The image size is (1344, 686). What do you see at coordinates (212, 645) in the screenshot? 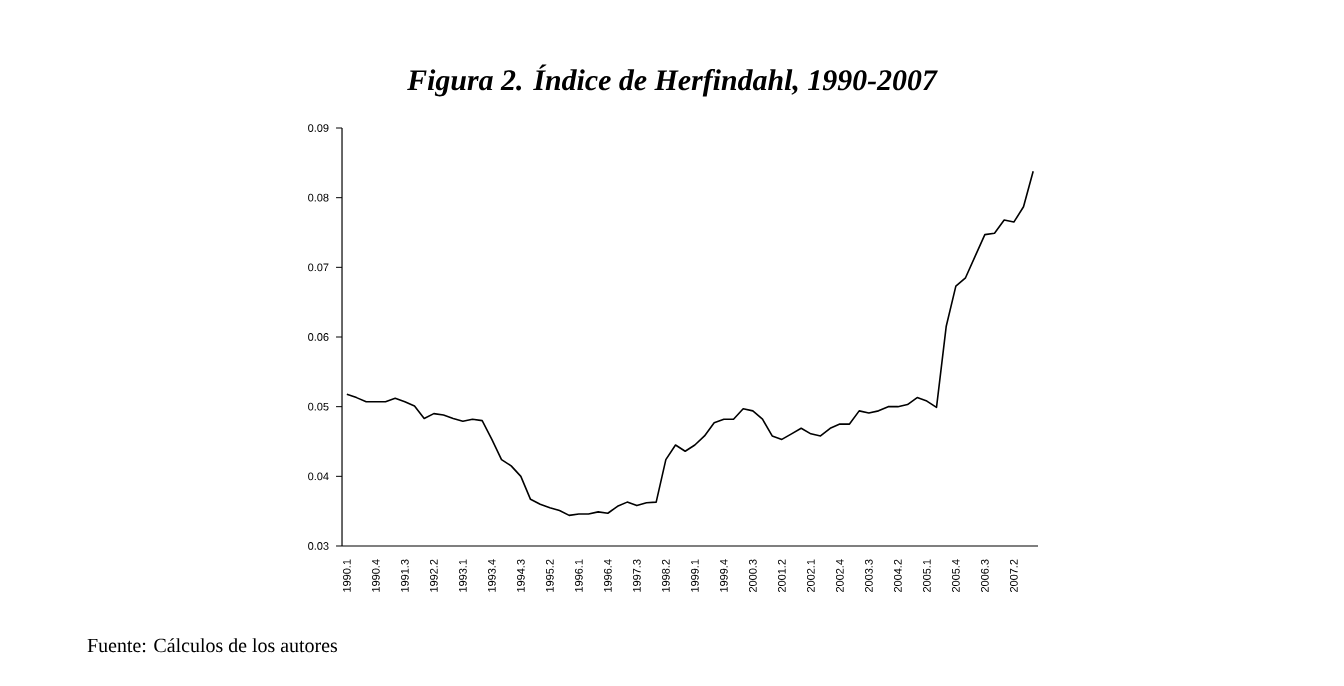
I see `source-note: Fuente: Cálculos de los autores` at bounding box center [212, 645].